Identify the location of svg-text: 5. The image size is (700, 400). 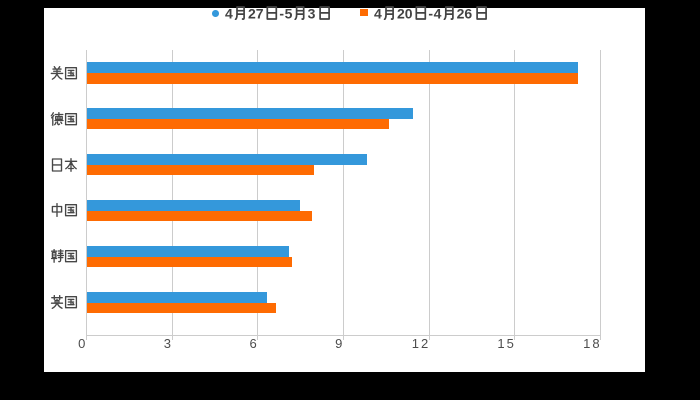
(288, 13).